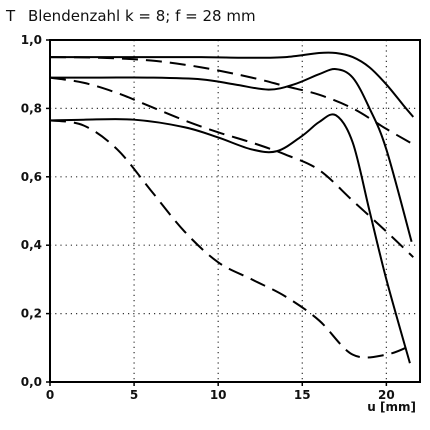 This screenshot has height=430, width=430. I want to click on y-ticks: 0,0 0,2 0,4 0,6 0,8 1,0, so click(35, 211).